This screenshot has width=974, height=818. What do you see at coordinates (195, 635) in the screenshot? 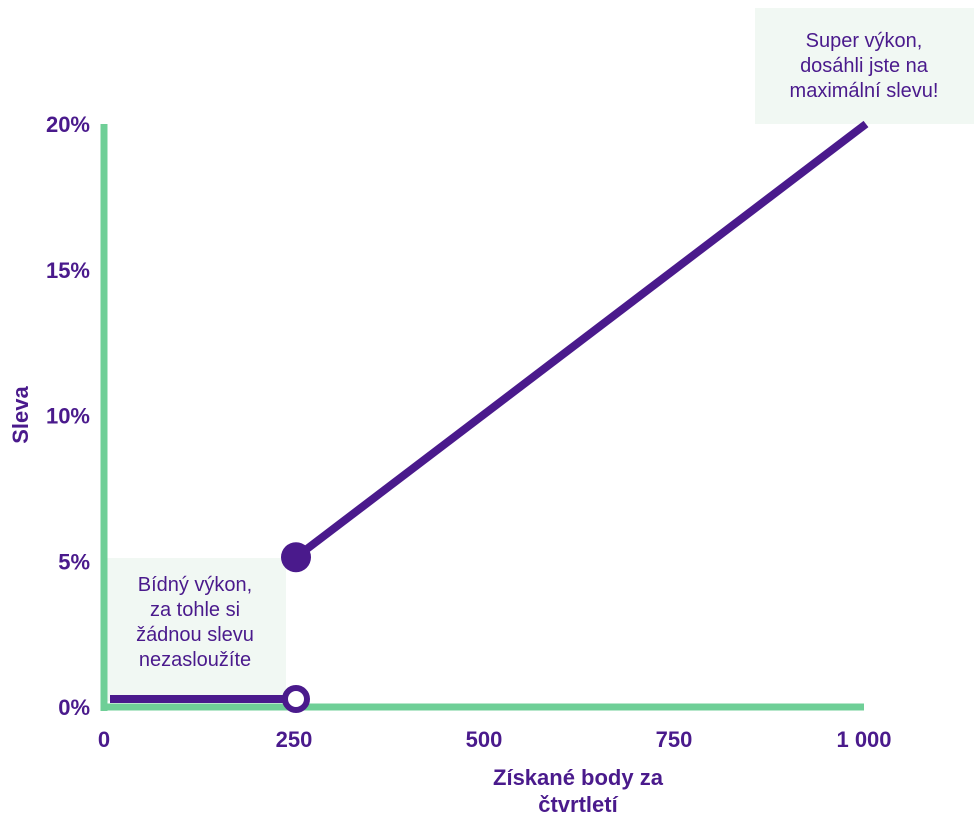
I see `annotation-low-line: žádnou slevu` at bounding box center [195, 635].